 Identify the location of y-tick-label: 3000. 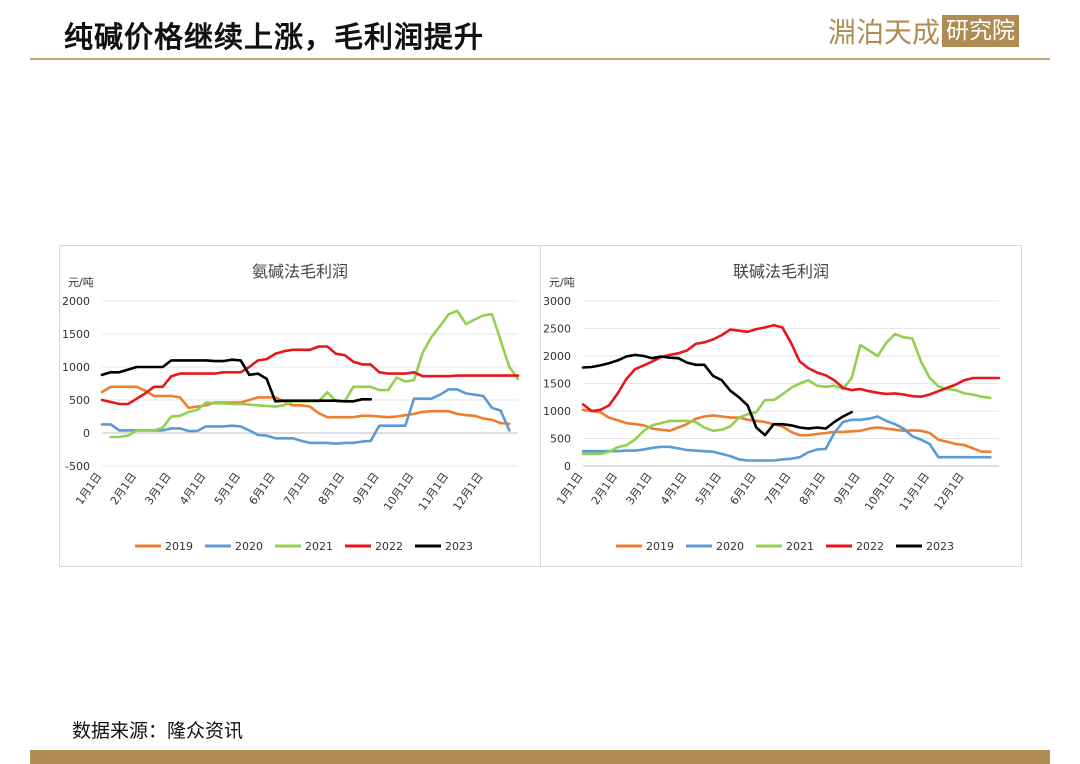
(557, 301).